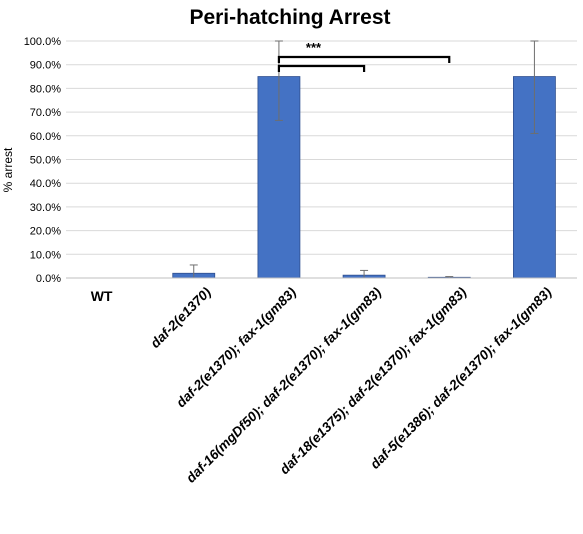  I want to click on y-tick-label: 70.0%, so click(45, 113).